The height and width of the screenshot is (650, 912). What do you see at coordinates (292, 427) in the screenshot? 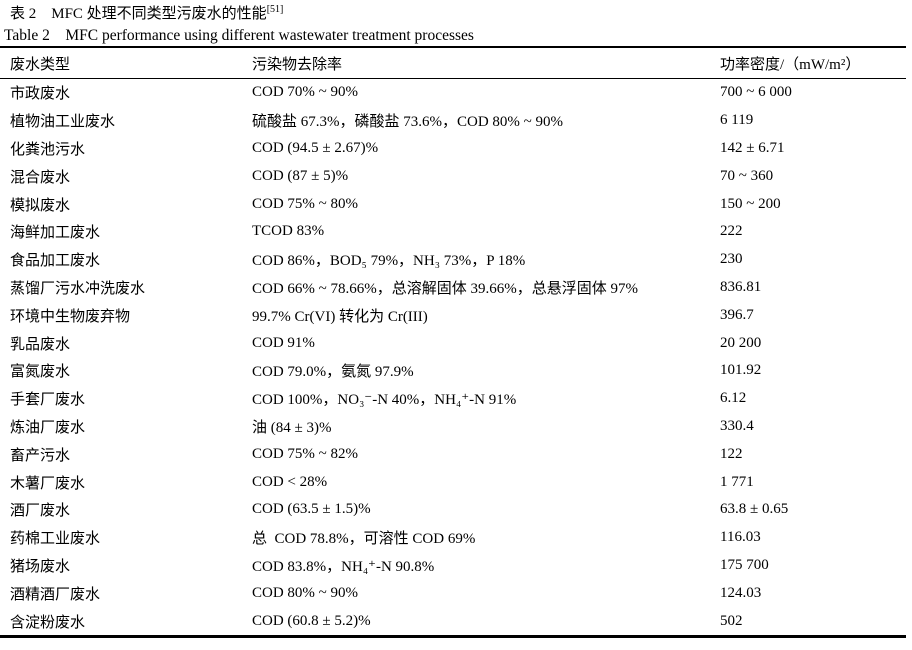
I see `removal-rate-cell: 油 (84 ± 3)%` at bounding box center [292, 427].